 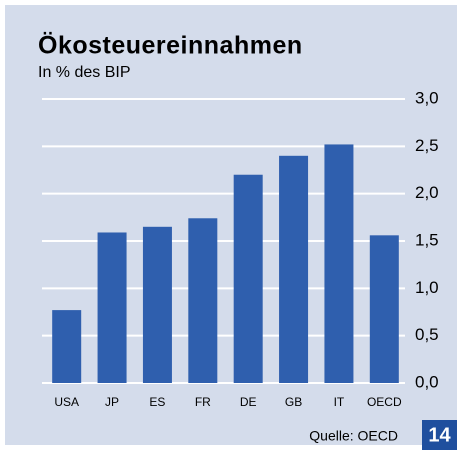 What do you see at coordinates (427, 145) in the screenshot?
I see `y-tick-label: 2,5` at bounding box center [427, 145].